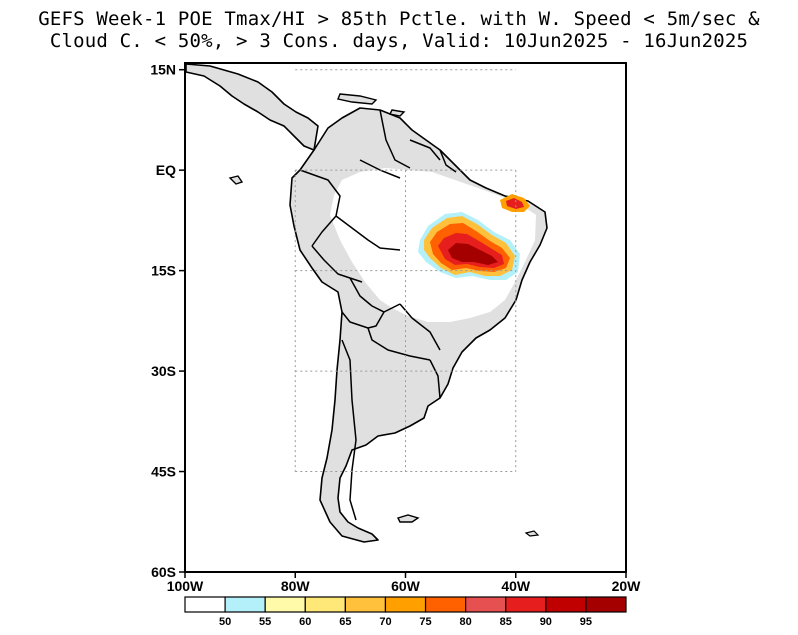  What do you see at coordinates (225, 622) in the screenshot?
I see `colorbar-label: 50` at bounding box center [225, 622].